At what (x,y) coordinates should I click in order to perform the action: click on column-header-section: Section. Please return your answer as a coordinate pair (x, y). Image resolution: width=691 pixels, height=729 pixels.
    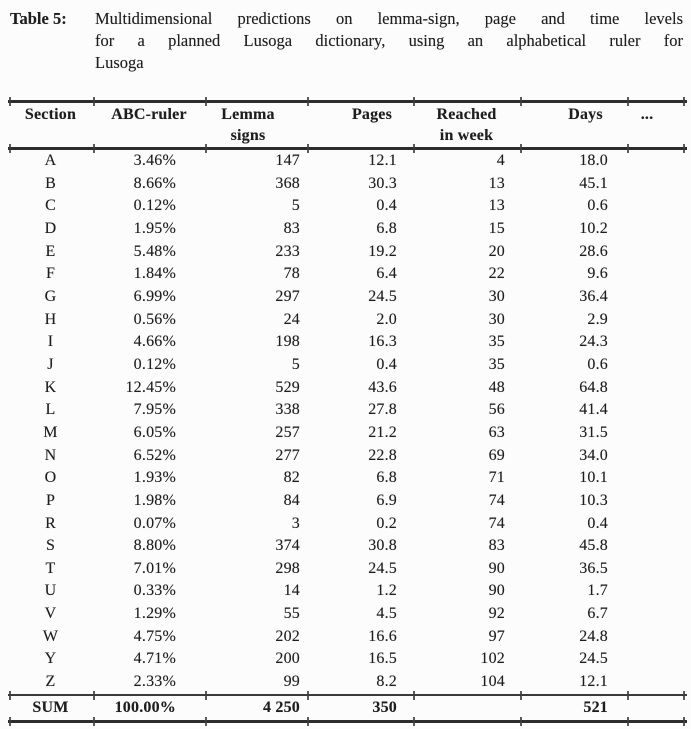
    Looking at the image, I should click on (50, 125).